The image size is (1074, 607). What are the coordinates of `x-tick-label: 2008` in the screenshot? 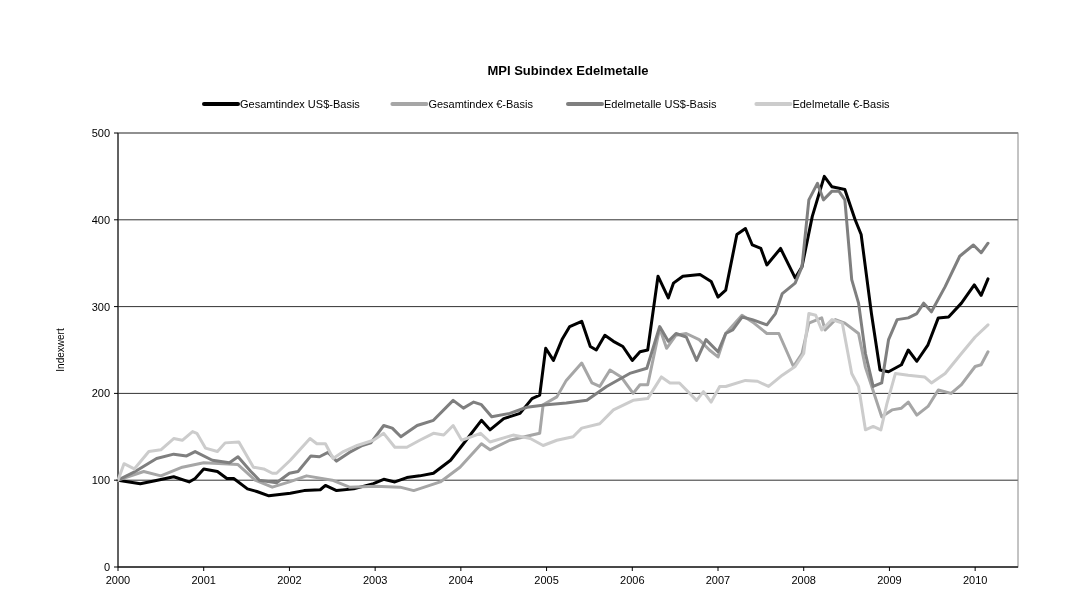 It's located at (803, 580).